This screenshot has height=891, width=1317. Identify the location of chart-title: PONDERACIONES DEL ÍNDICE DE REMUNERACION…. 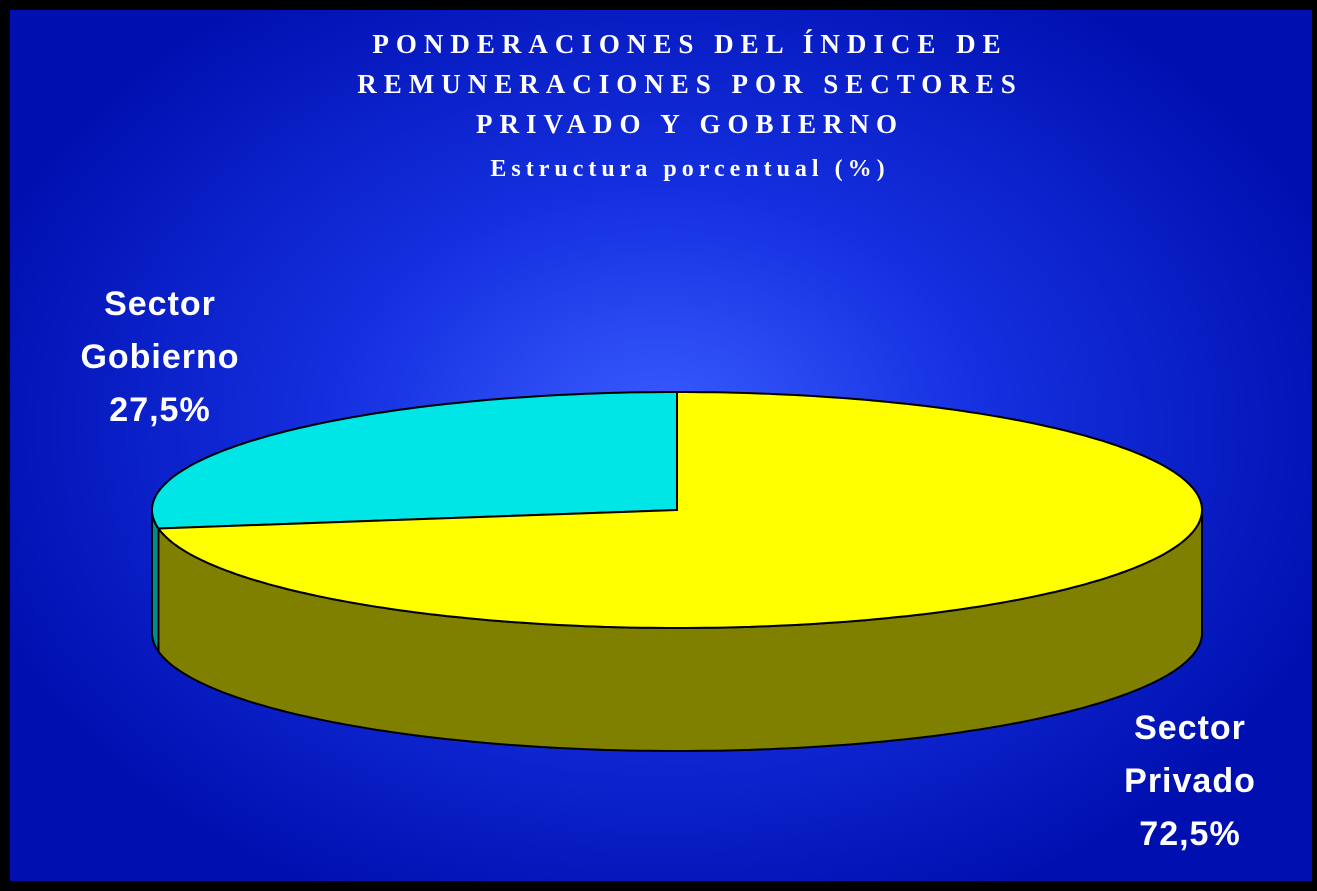
(690, 84).